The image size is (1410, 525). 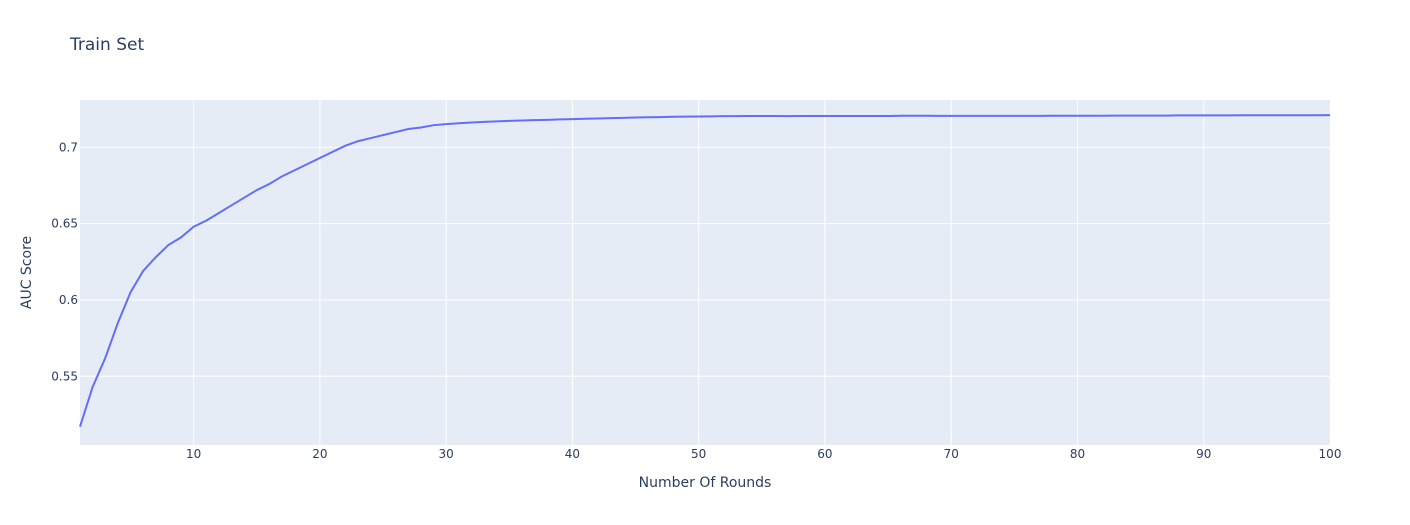 What do you see at coordinates (1077, 454) in the screenshot?
I see `x-tick-label: 80` at bounding box center [1077, 454].